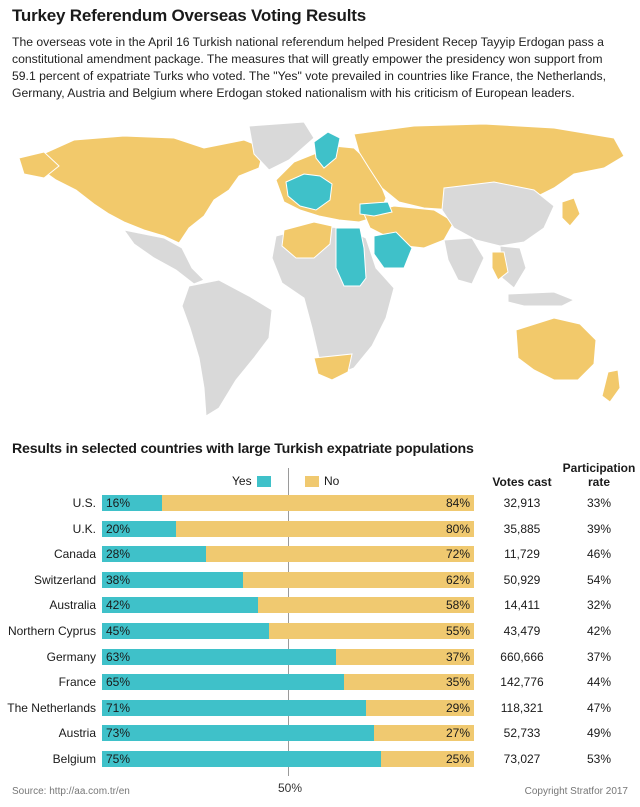 The image size is (640, 807). I want to click on map-alaska, so click(39, 165).